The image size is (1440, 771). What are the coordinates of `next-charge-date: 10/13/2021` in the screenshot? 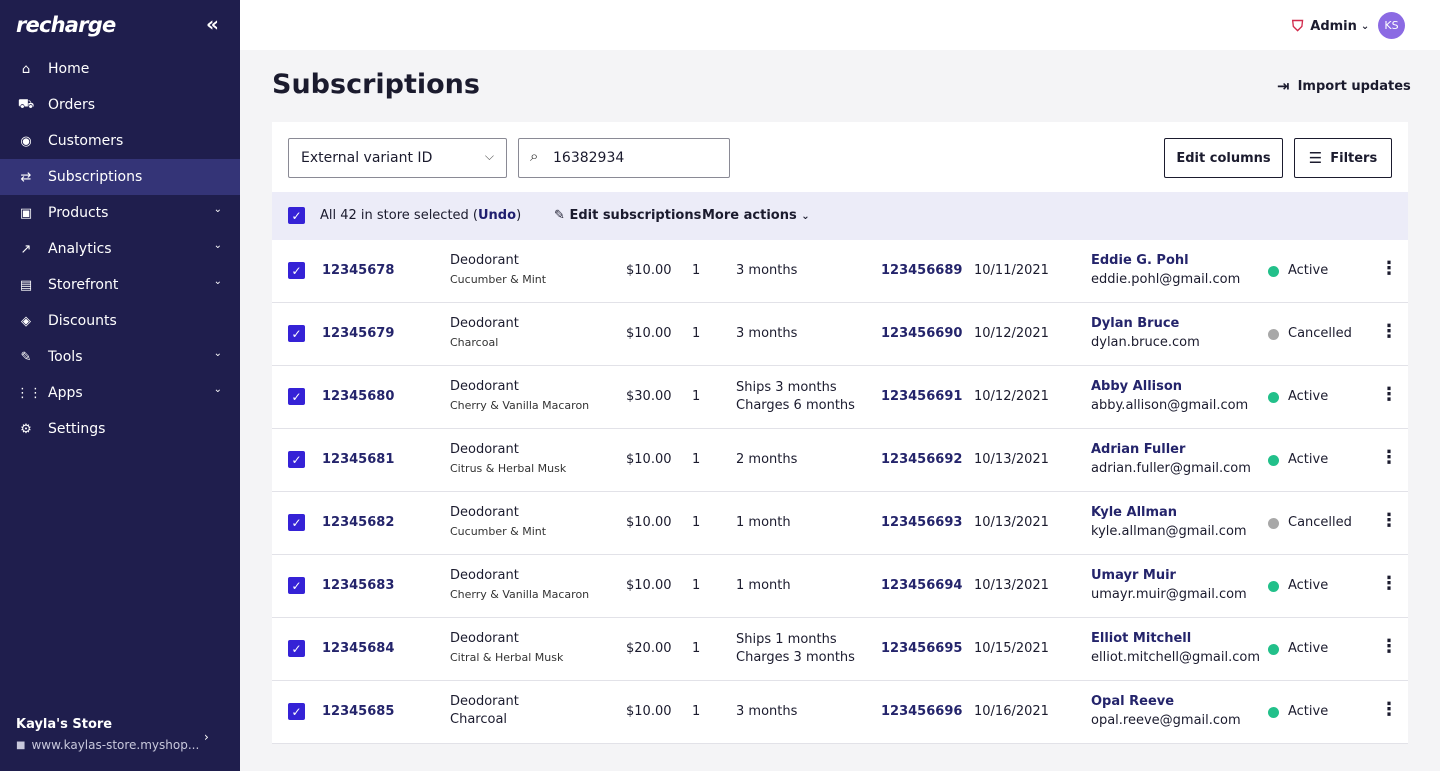 It's located at (1011, 522).